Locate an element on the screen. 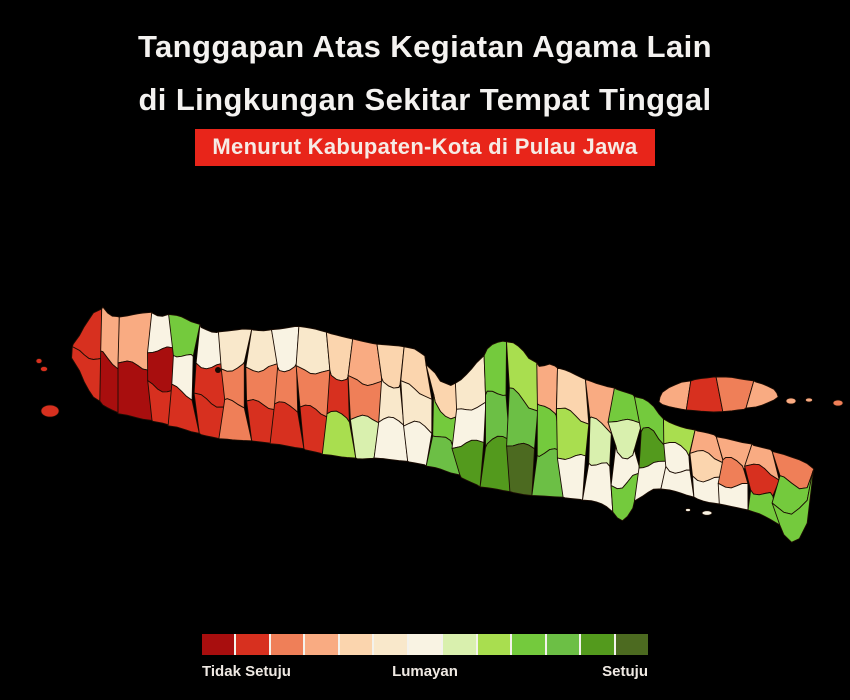  legend-color-scale is located at coordinates (425, 644).